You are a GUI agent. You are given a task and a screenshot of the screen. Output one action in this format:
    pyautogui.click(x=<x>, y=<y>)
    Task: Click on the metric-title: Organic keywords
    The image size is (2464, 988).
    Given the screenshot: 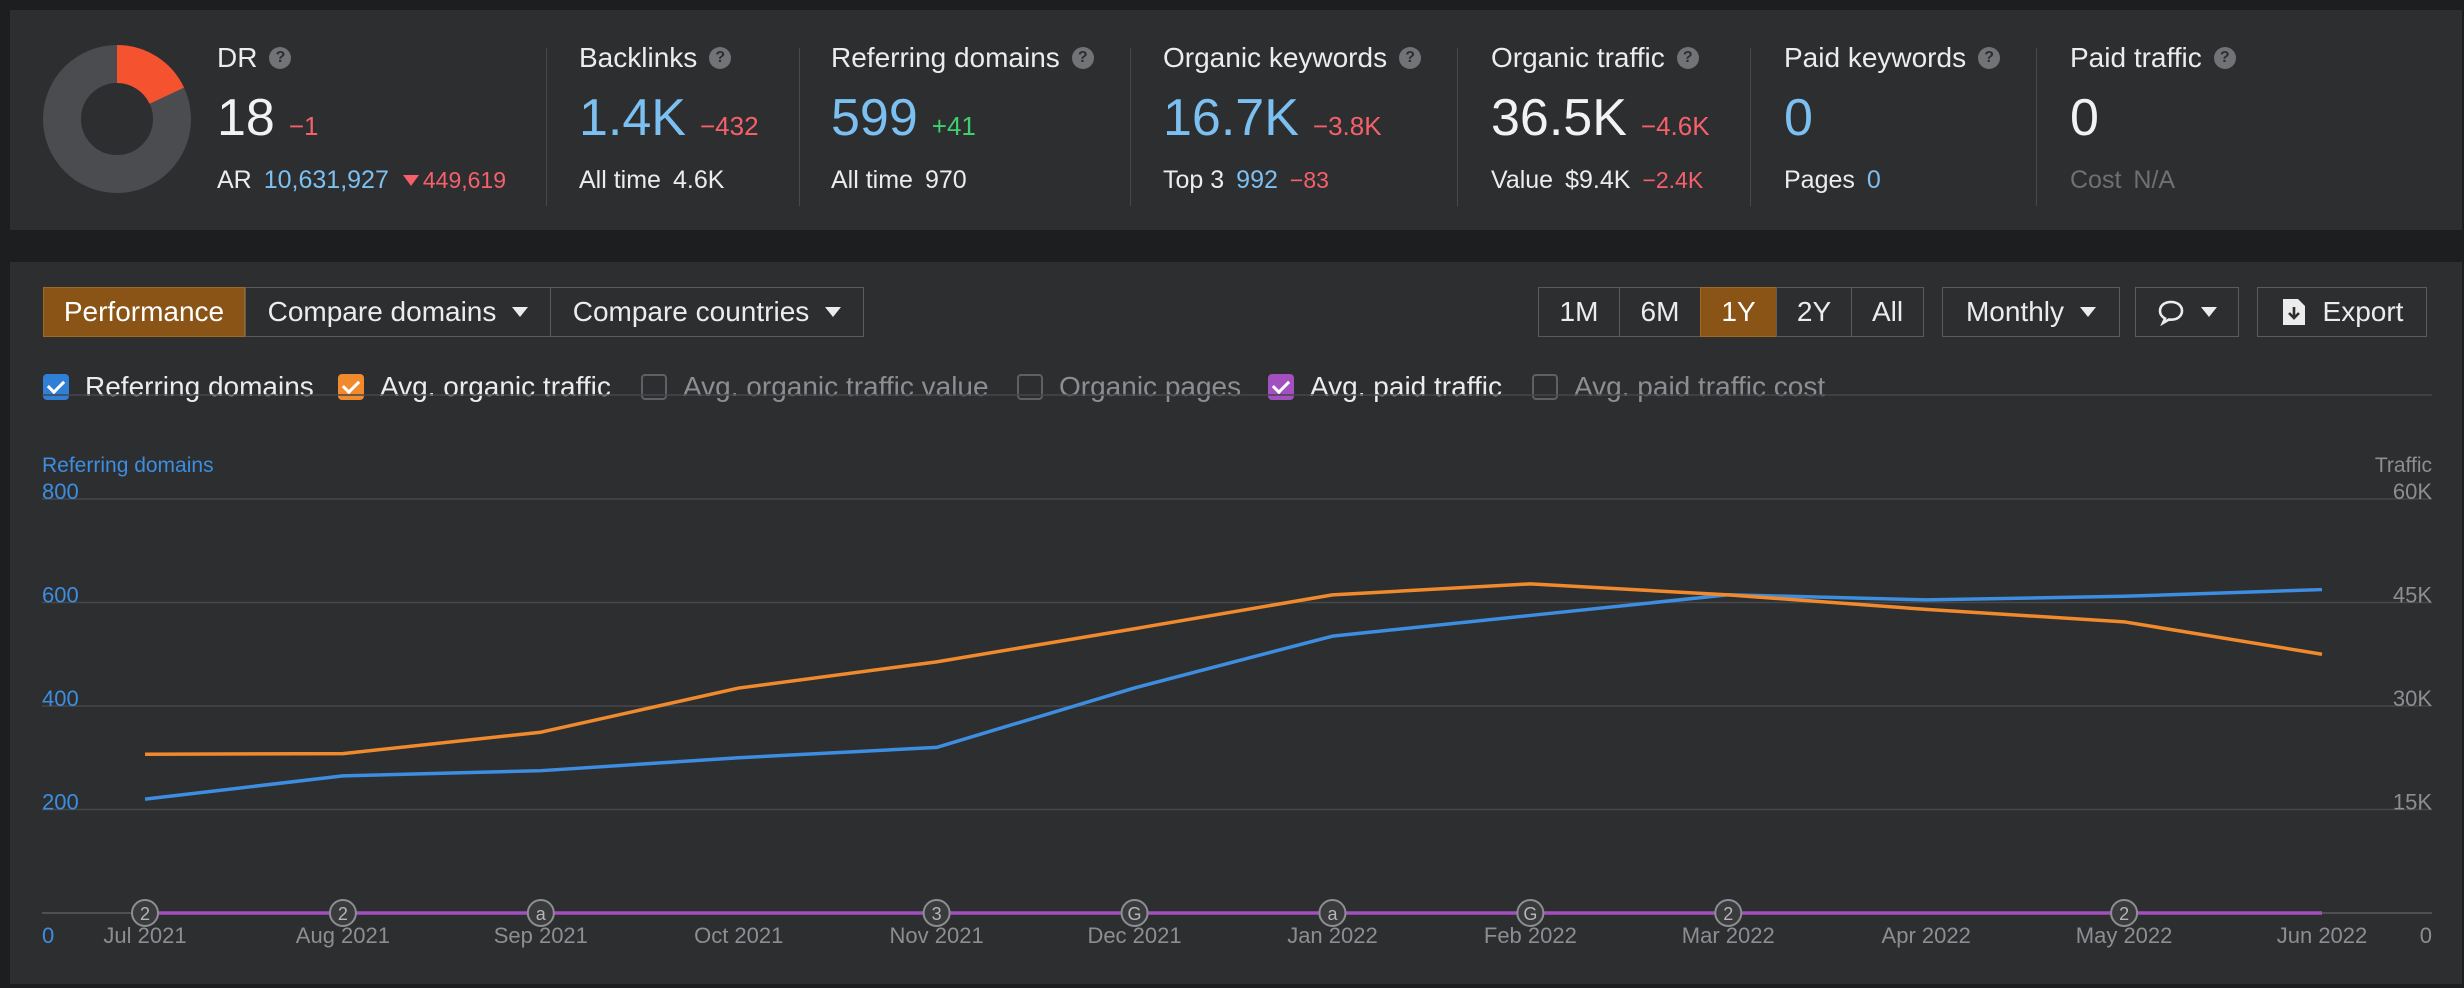 What is the action you would take?
    pyautogui.click(x=1275, y=57)
    